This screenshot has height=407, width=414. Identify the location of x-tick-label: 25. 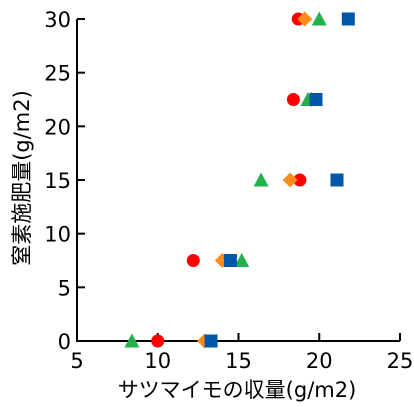
(400, 361).